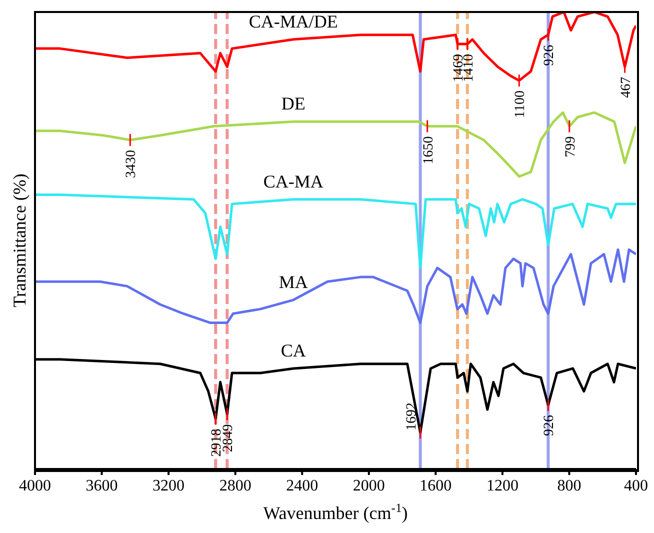 The width and height of the screenshot is (654, 533). What do you see at coordinates (102, 485) in the screenshot?
I see `x-tick-label: 3600` at bounding box center [102, 485].